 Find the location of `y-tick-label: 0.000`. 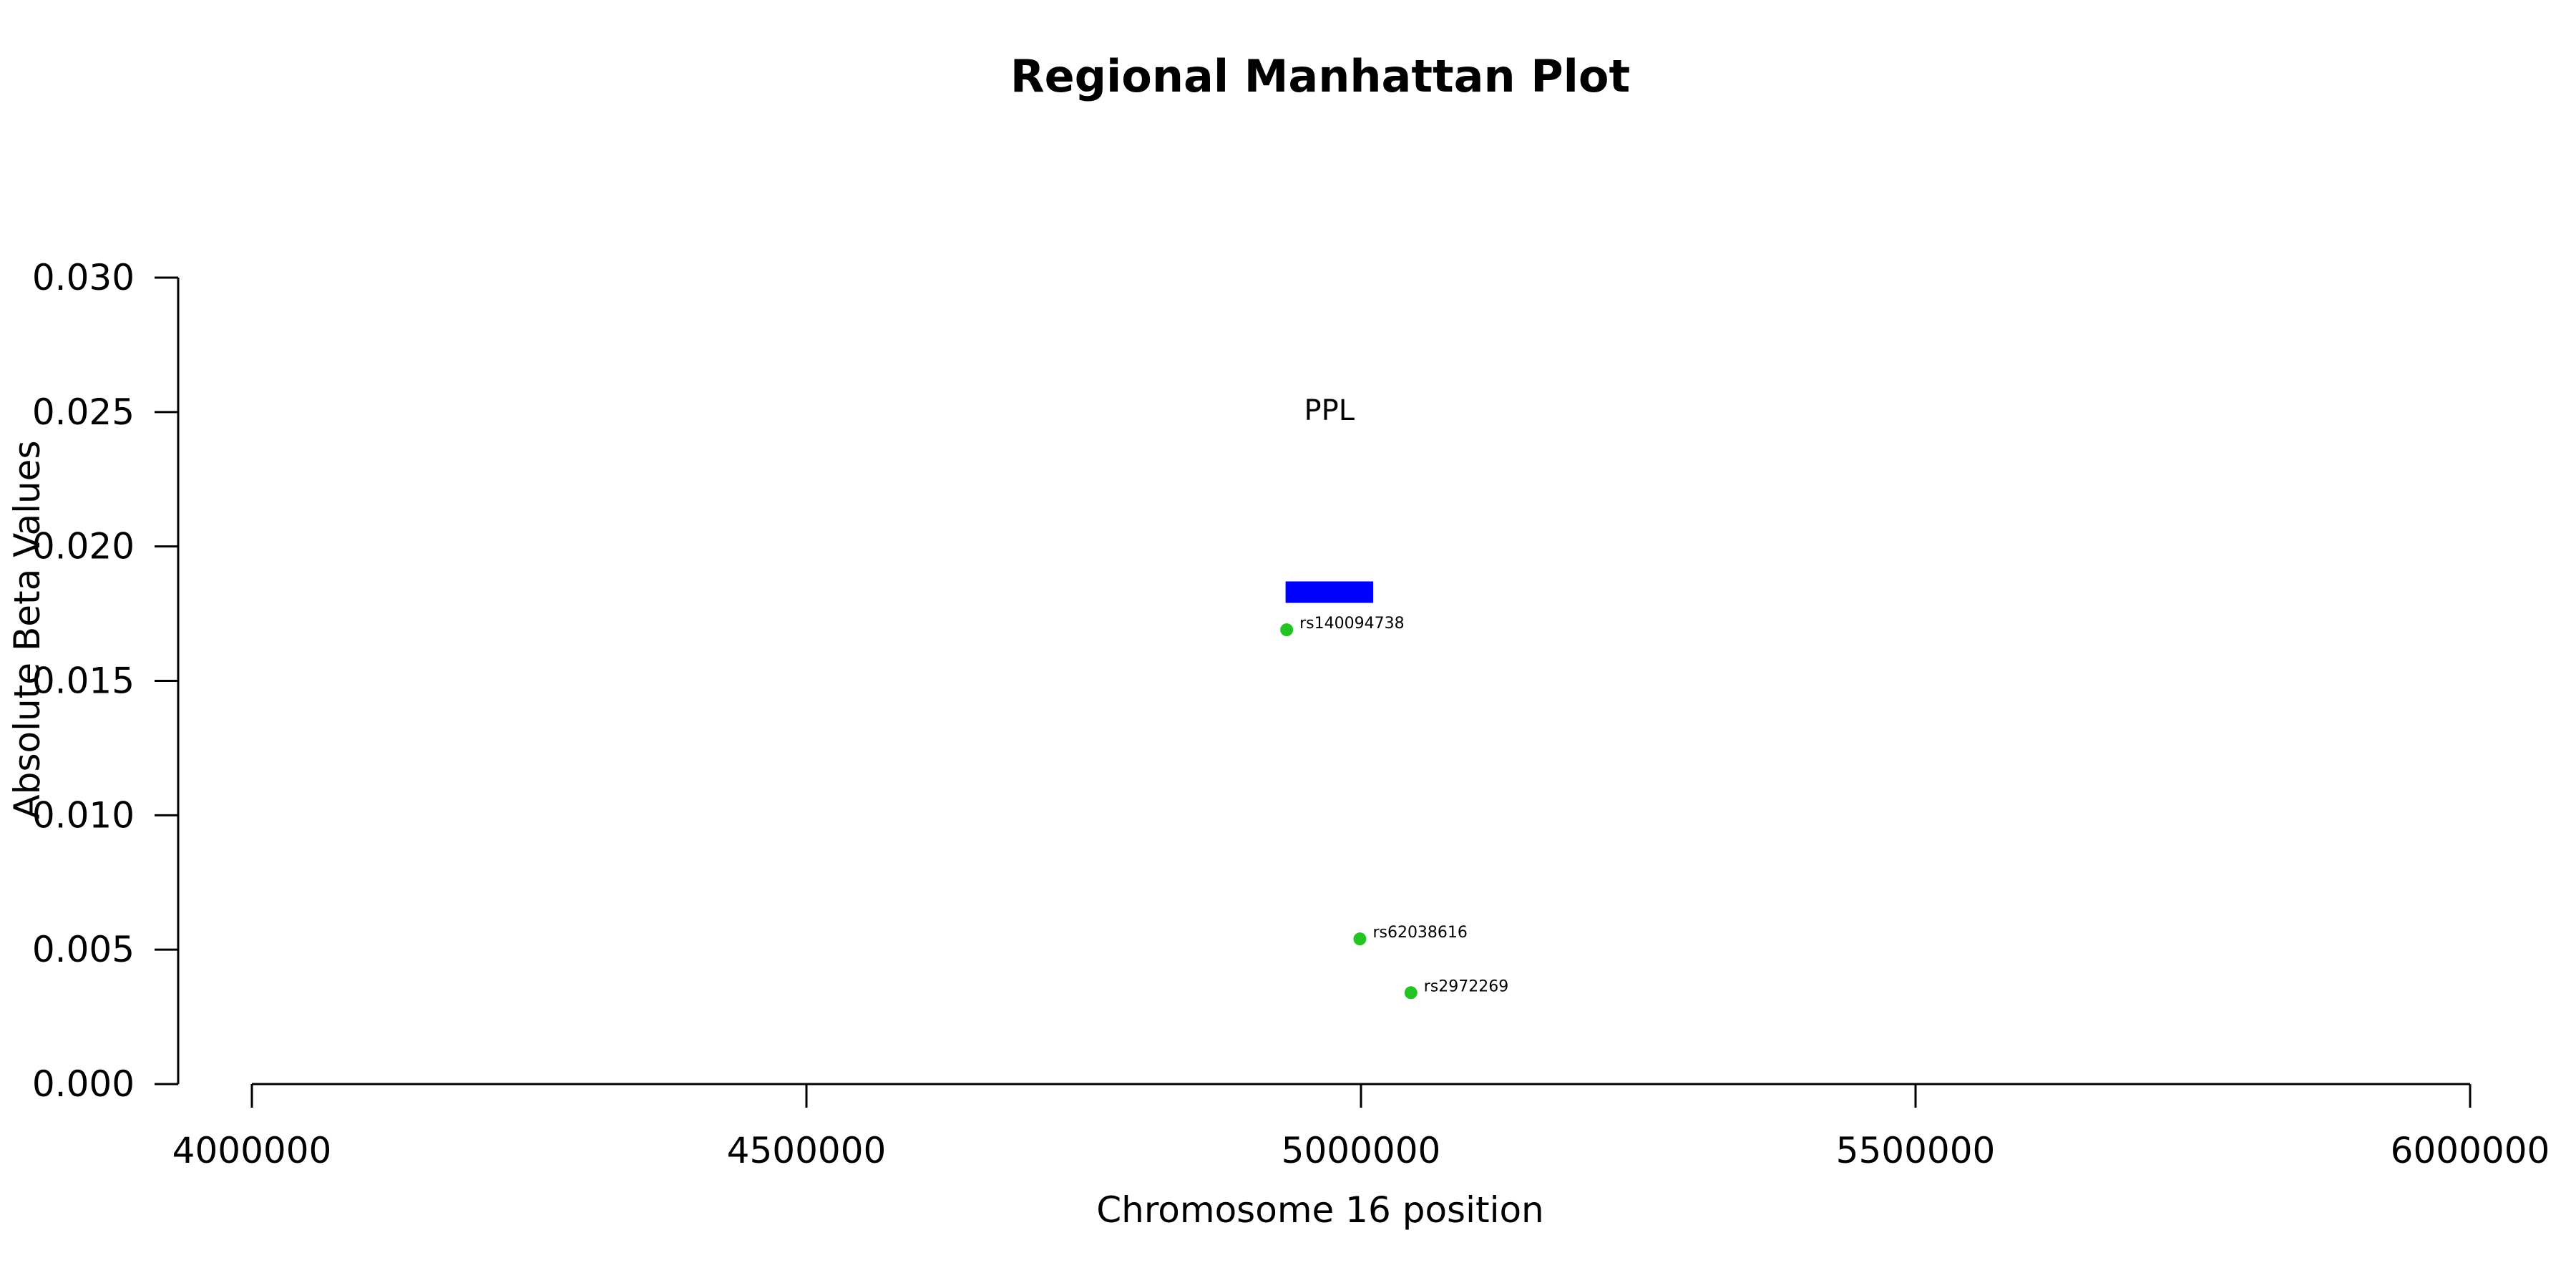

y-tick-label: 0.000 is located at coordinates (83, 1084).